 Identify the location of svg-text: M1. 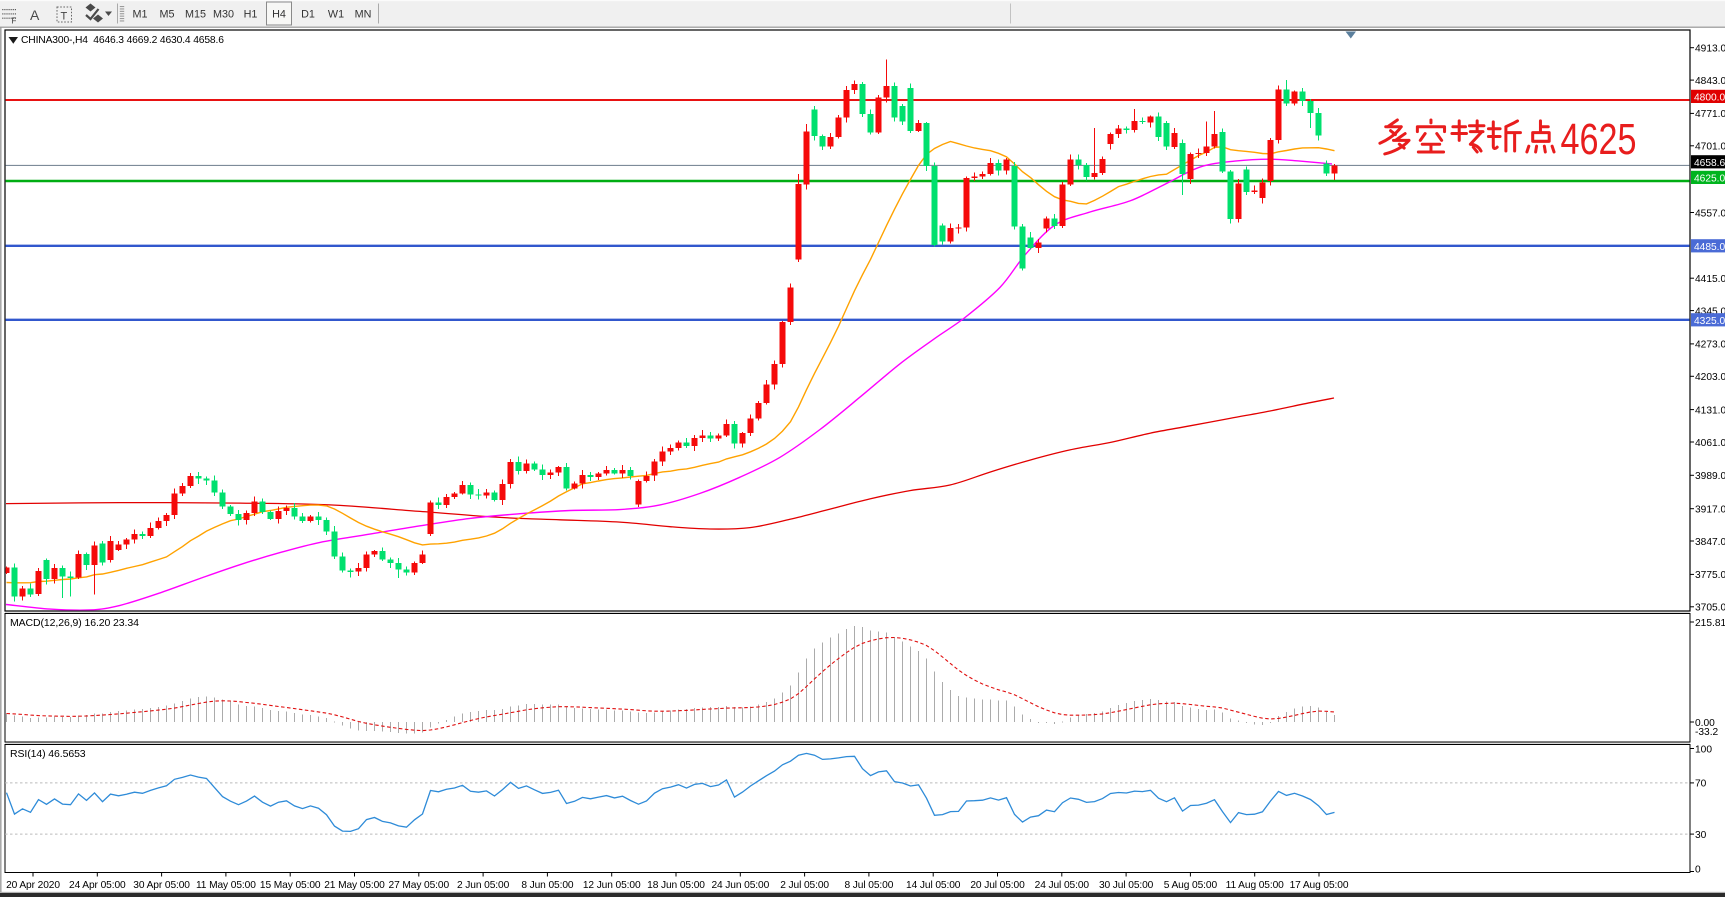
(140, 15).